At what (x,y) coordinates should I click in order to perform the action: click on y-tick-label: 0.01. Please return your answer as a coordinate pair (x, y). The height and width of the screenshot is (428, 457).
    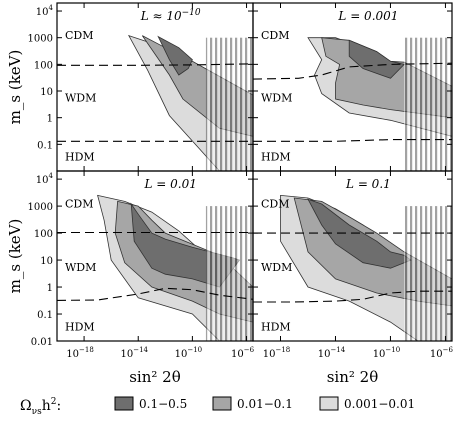
    Looking at the image, I should click on (42, 342).